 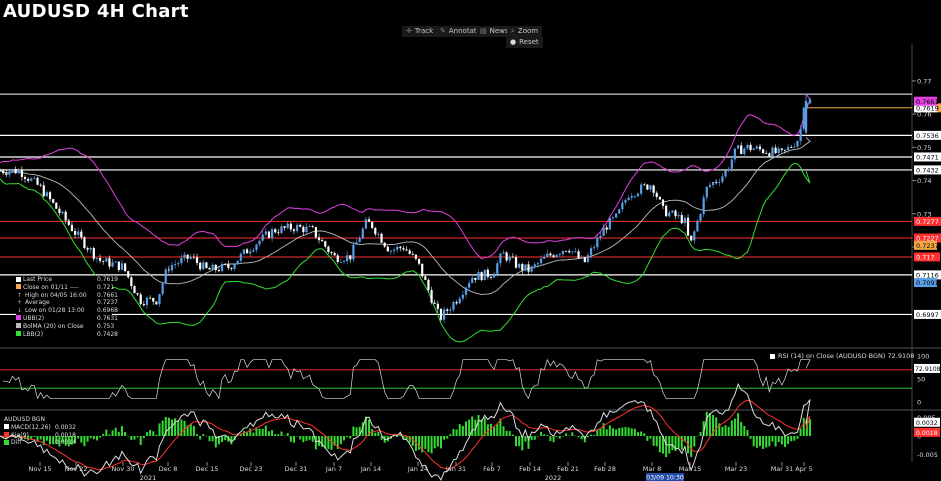 I want to click on macd-last-tag-label: 0.0018, so click(x=927, y=433).